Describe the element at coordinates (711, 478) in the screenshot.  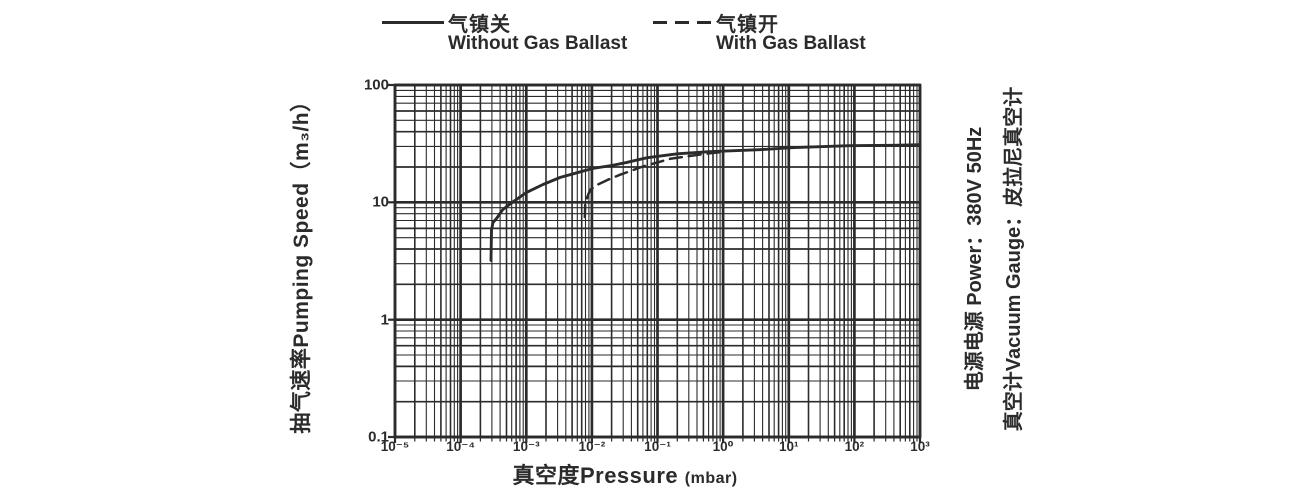
I see `x-axis-label-unit: (mbar)` at that location.